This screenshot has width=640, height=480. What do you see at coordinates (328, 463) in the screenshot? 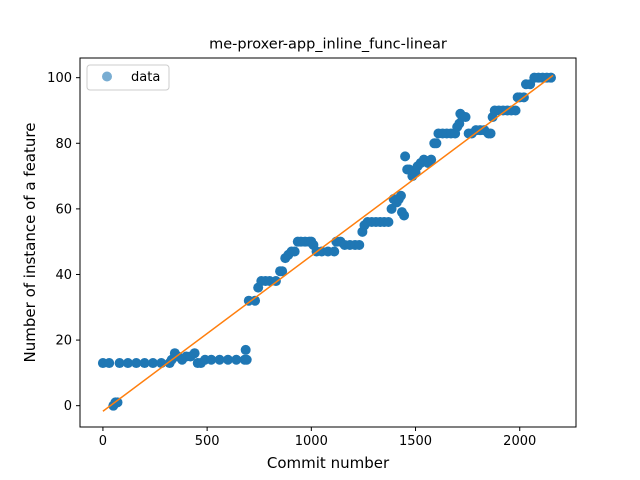
I see `x-axis-label: Commit number` at bounding box center [328, 463].